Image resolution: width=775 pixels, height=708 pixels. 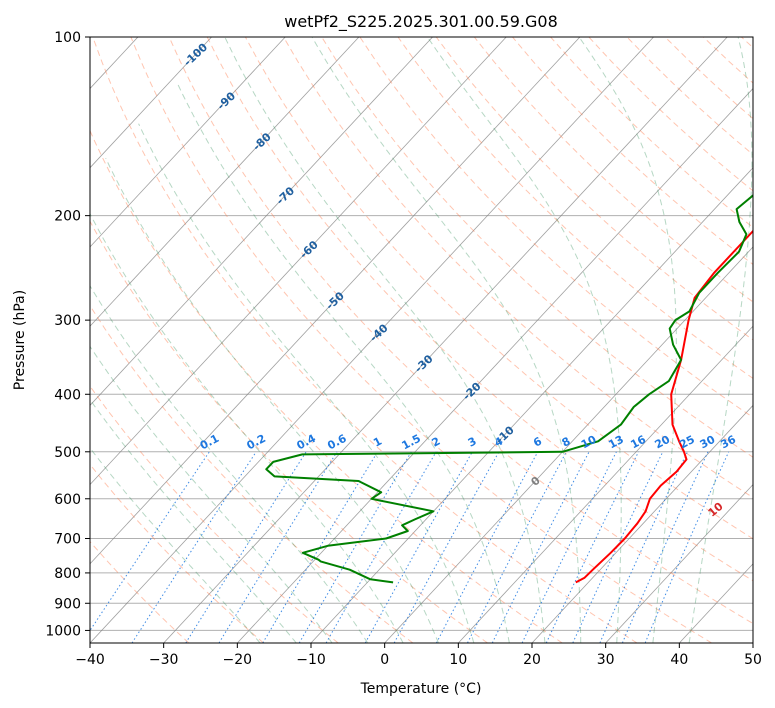 What do you see at coordinates (164, 660) in the screenshot?
I see `x-tick-label: −30` at bounding box center [164, 660].